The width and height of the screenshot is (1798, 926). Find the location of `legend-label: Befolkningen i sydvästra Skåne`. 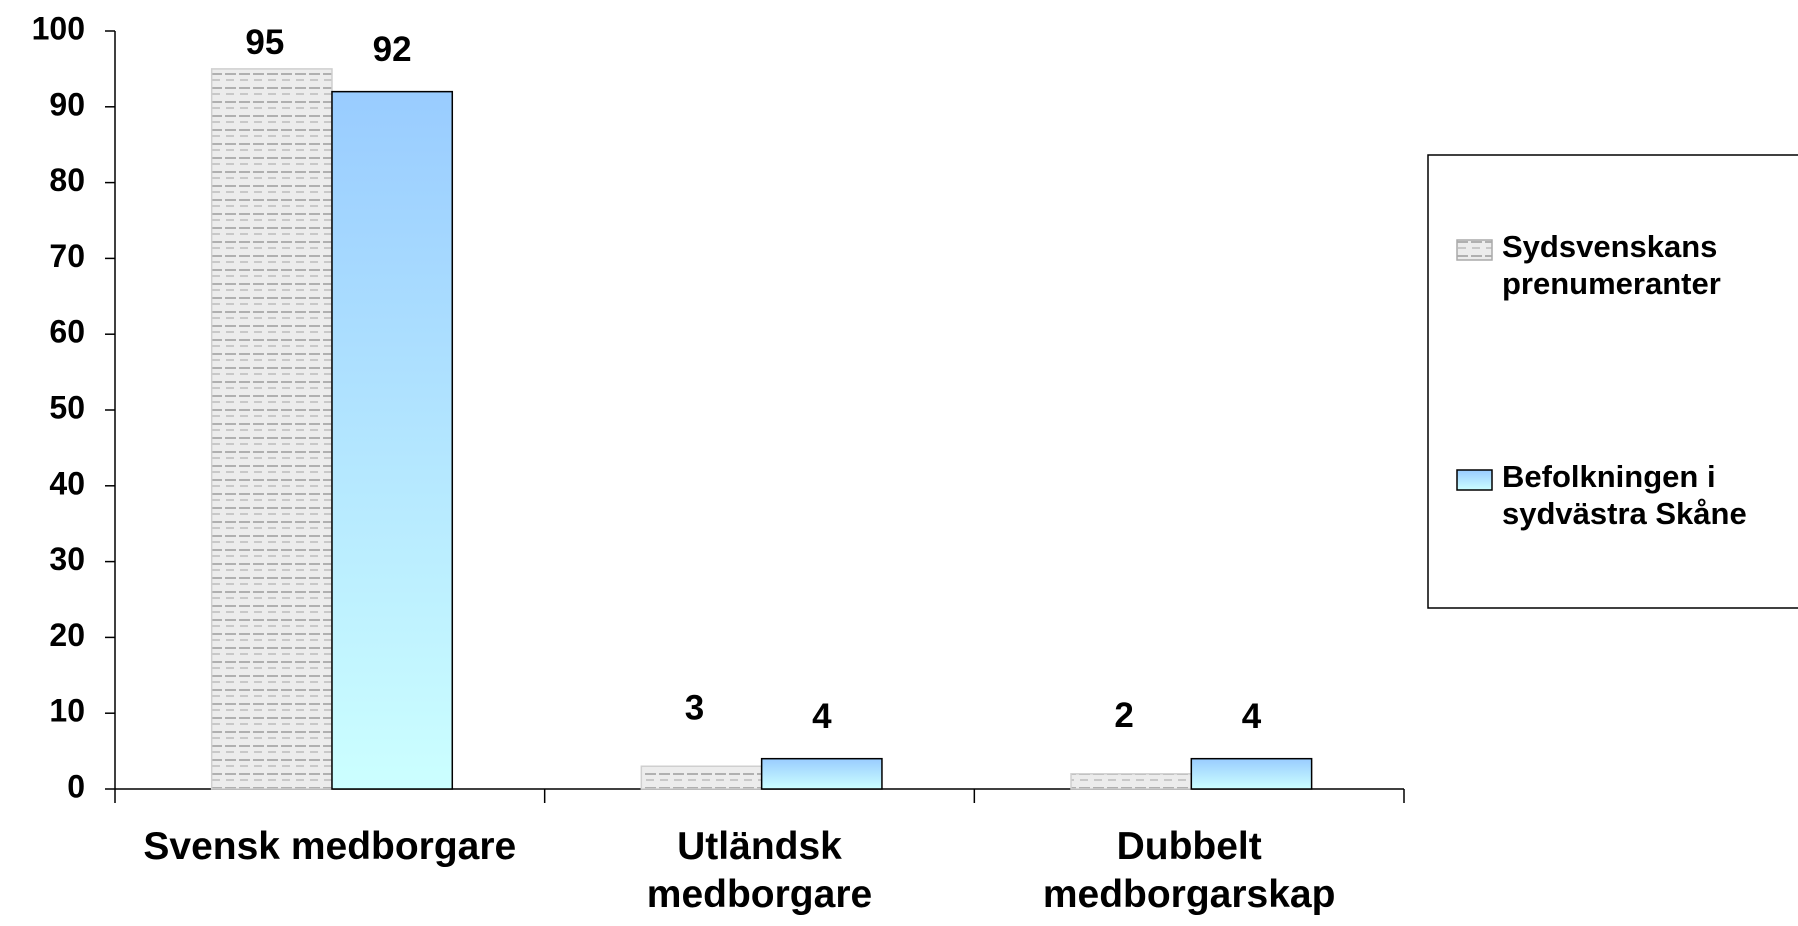

legend-label: Befolkningen i sydvästra Skåne is located at coordinates (1624, 495).